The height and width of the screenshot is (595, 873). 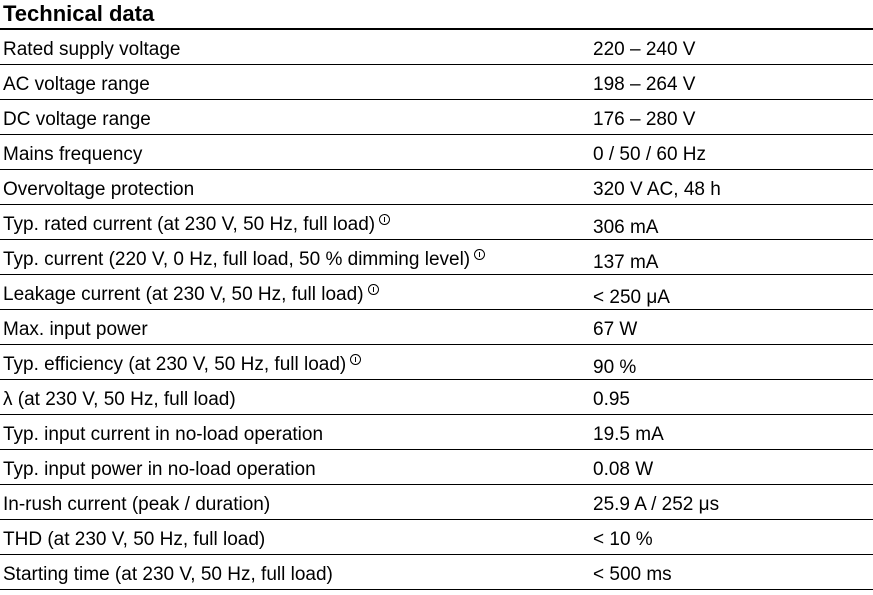 I want to click on spec-label: Overvoltage protection, so click(x=98, y=190).